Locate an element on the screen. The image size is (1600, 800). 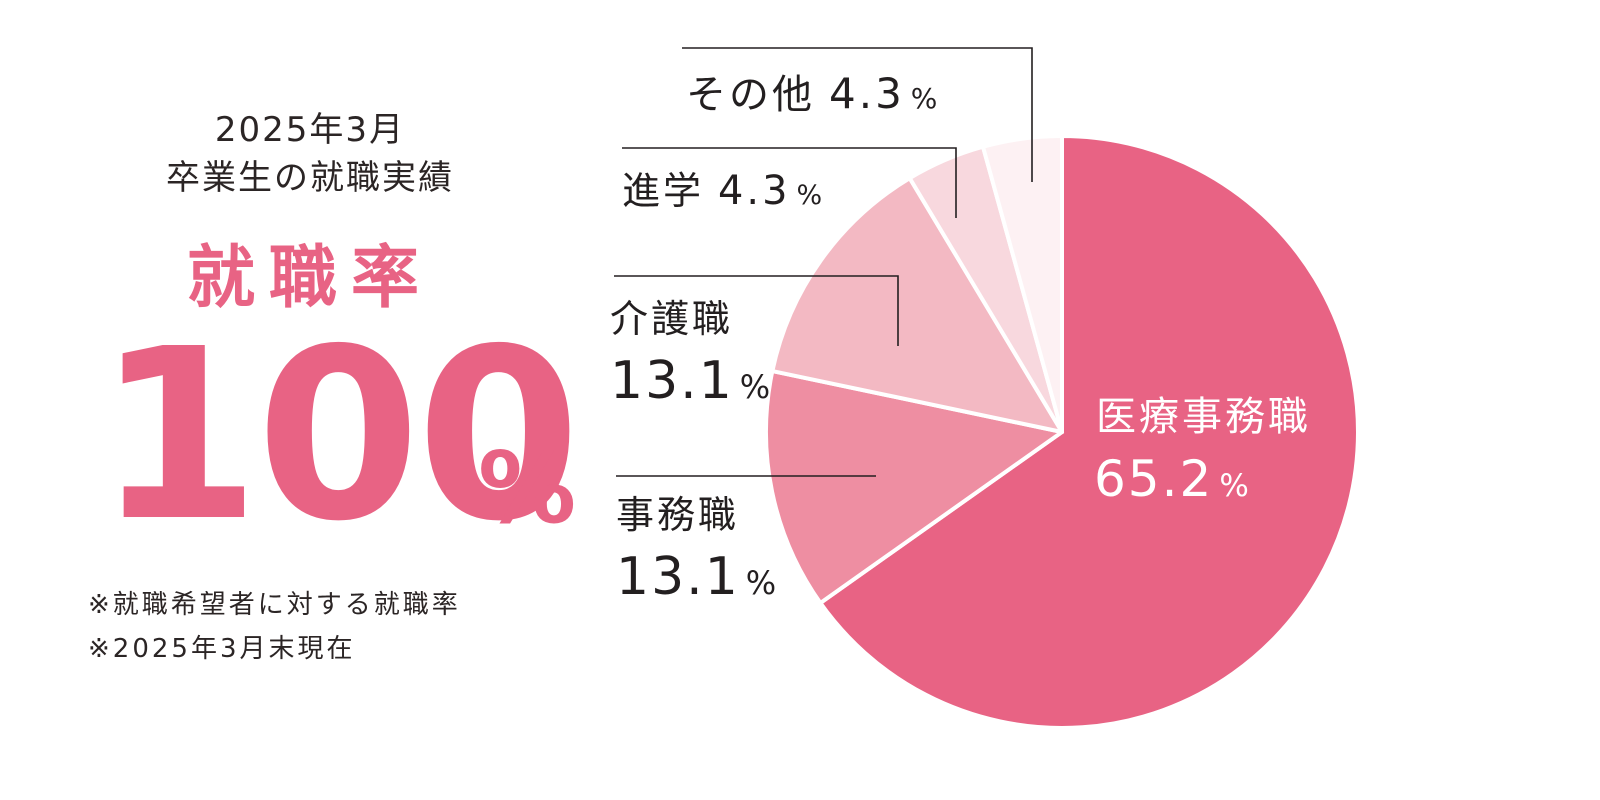
slice-label-value: 進学 4.3% is located at coordinates (723, 191).